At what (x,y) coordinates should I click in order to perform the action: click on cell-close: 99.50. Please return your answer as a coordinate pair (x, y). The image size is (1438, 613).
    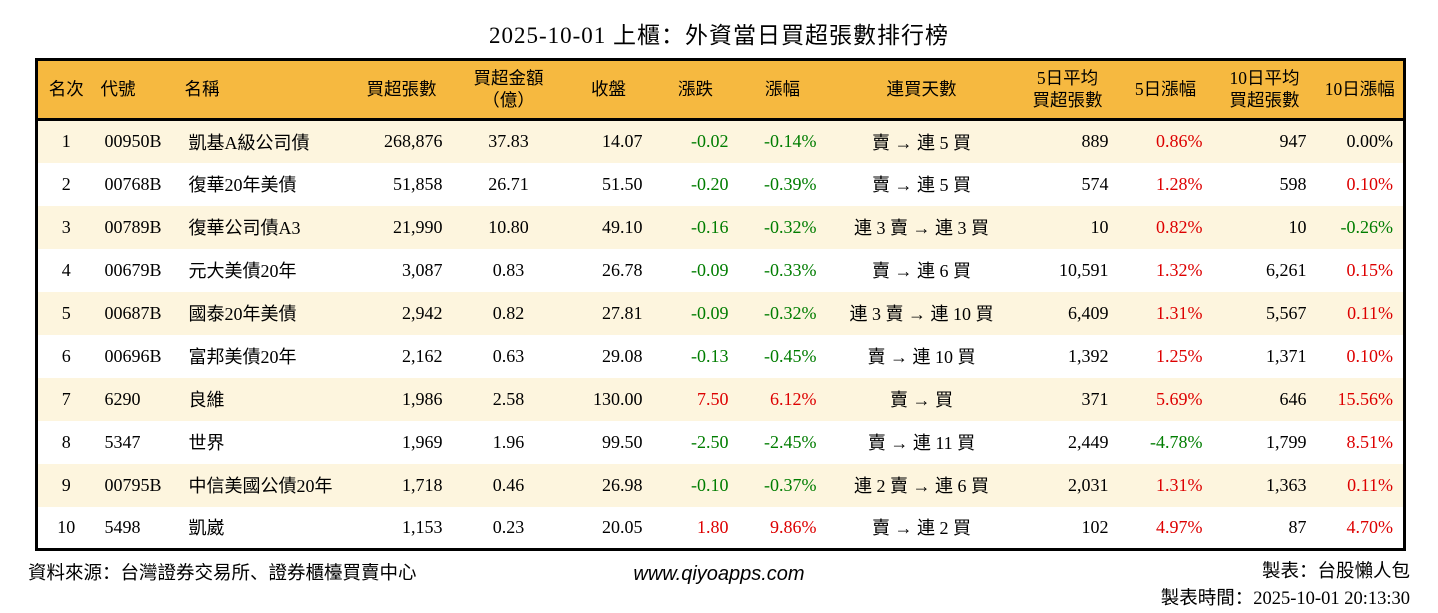
    Looking at the image, I should click on (622, 441).